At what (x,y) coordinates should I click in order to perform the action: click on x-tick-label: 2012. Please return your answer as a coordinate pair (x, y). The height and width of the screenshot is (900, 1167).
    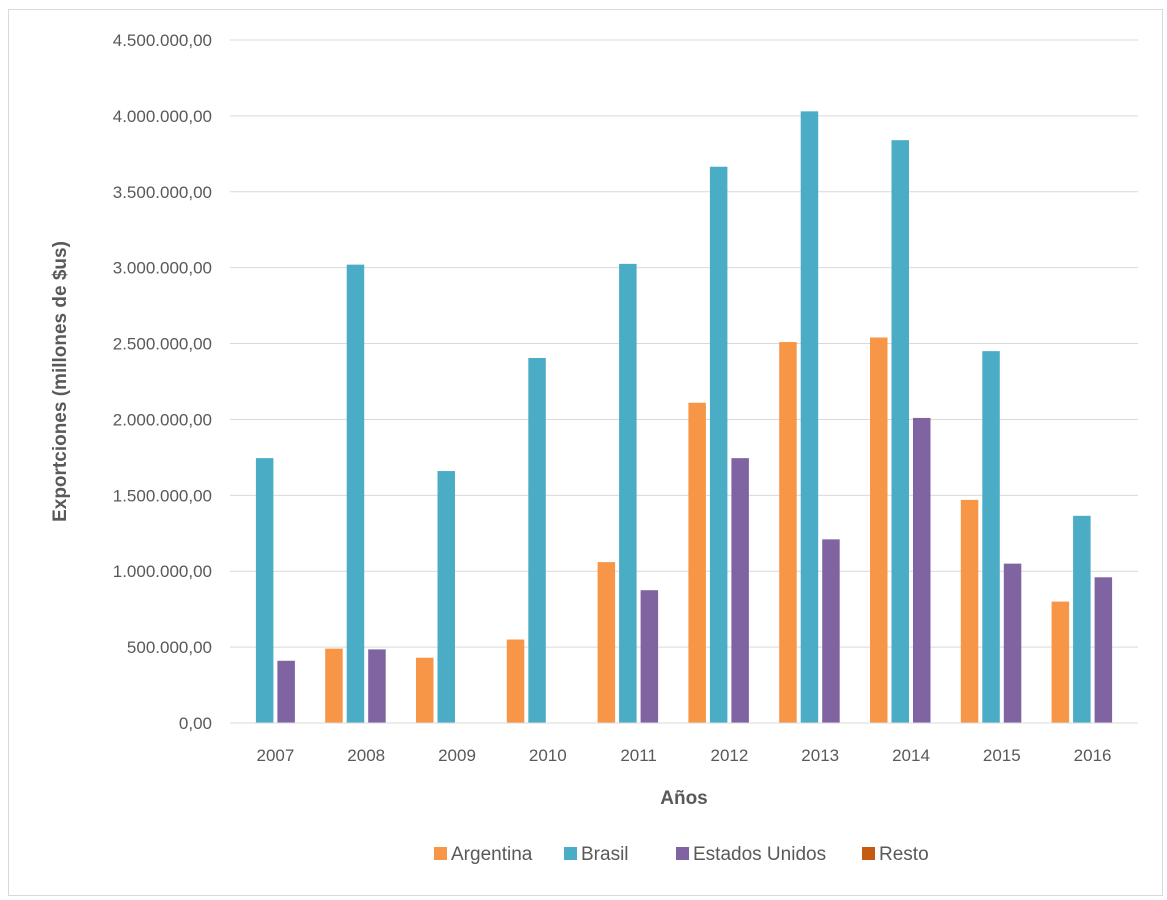
    Looking at the image, I should click on (729, 755).